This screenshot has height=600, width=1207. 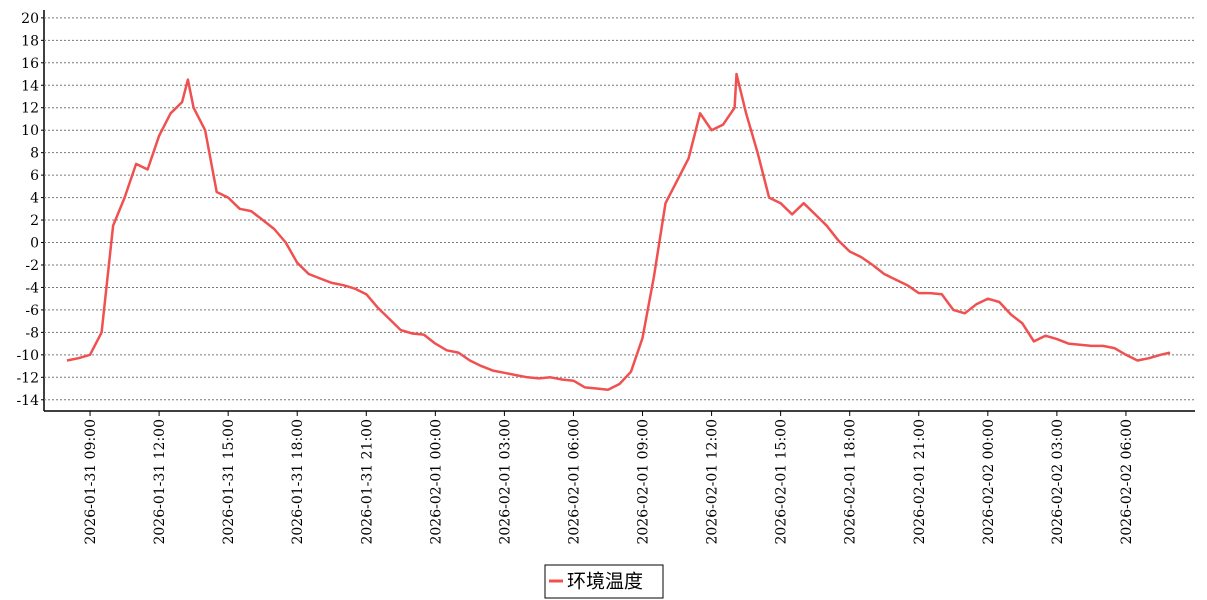 What do you see at coordinates (34, 176) in the screenshot?
I see `y-tick-label: 6` at bounding box center [34, 176].